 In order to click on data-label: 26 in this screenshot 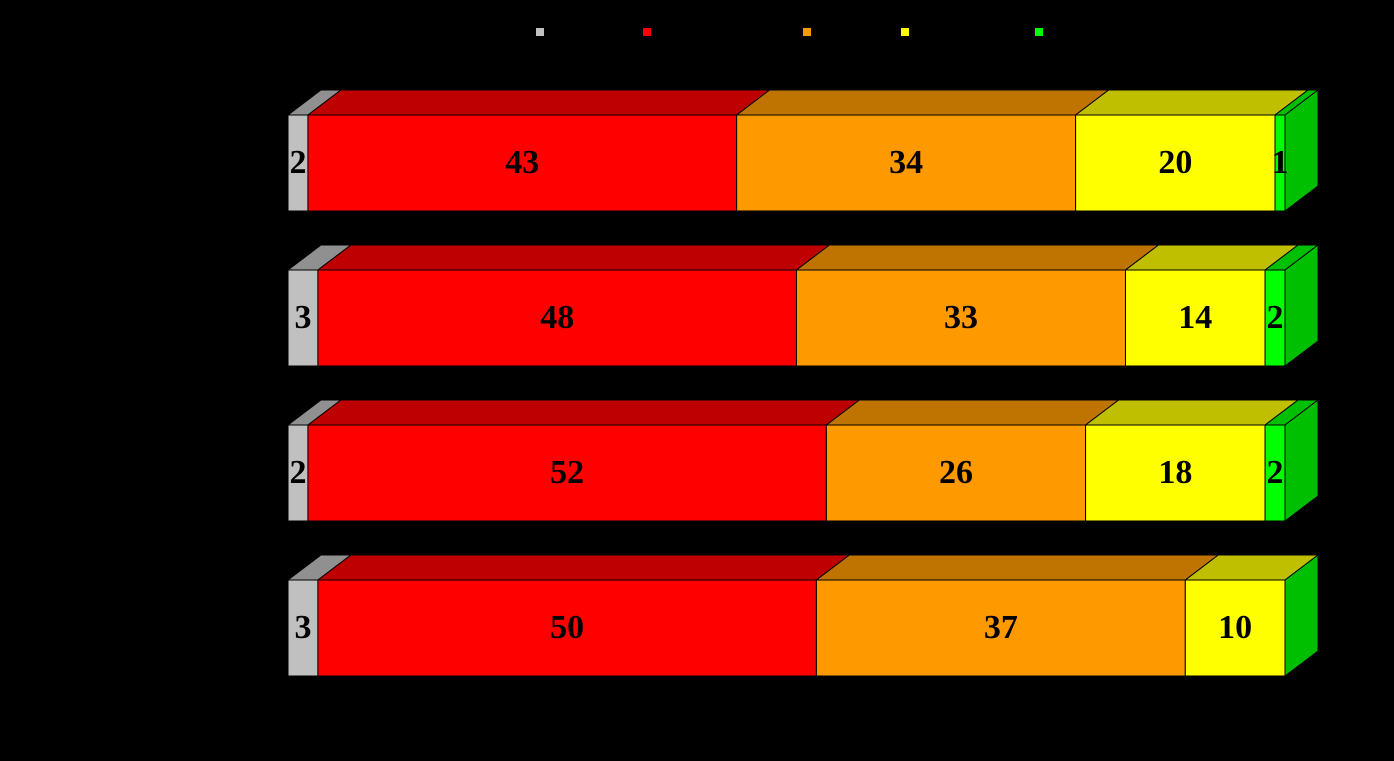, I will do `click(956, 472)`.